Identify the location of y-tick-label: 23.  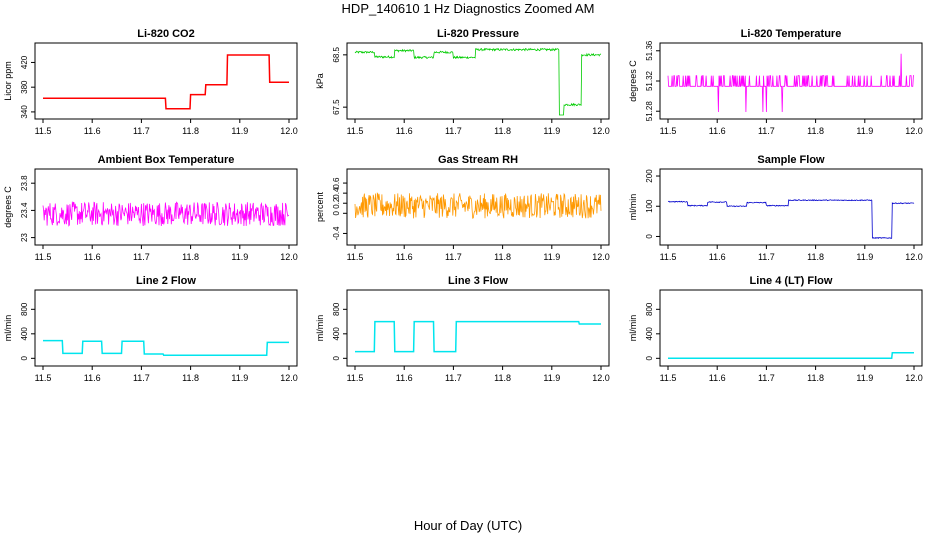
(24, 237).